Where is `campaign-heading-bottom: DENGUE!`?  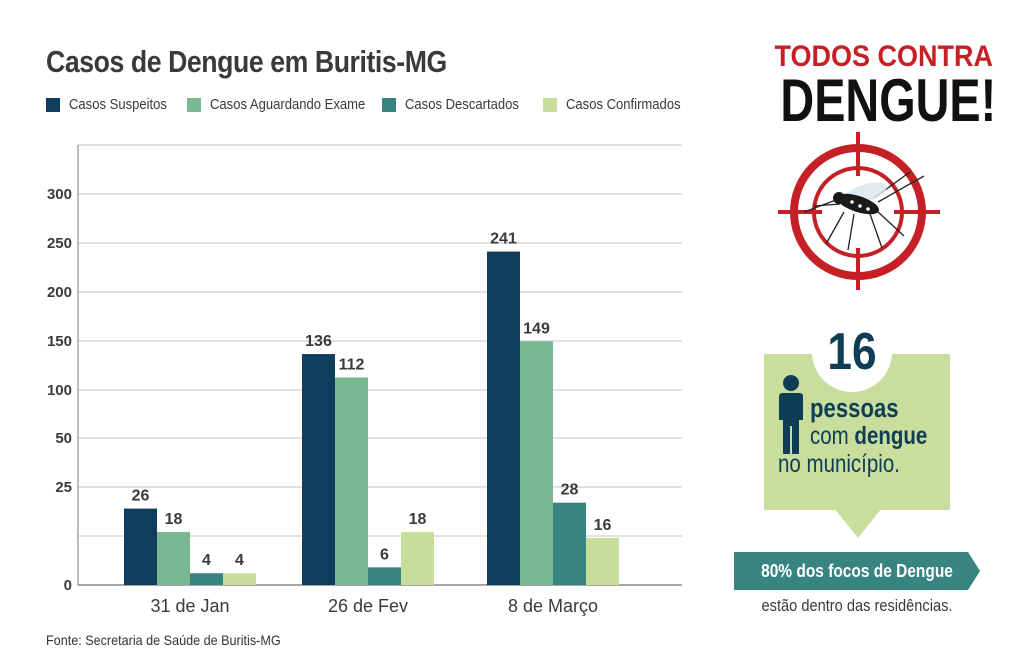
campaign-heading-bottom: DENGUE! is located at coordinates (888, 100).